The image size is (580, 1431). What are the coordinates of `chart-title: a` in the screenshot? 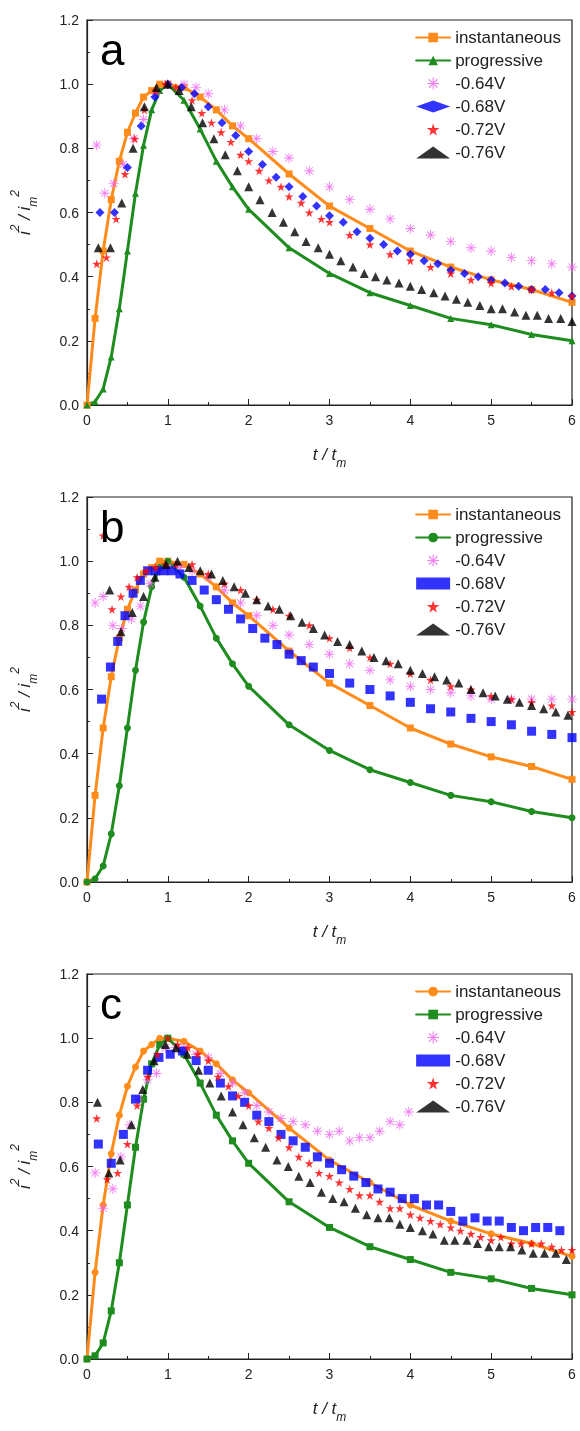 It's located at (112, 49).